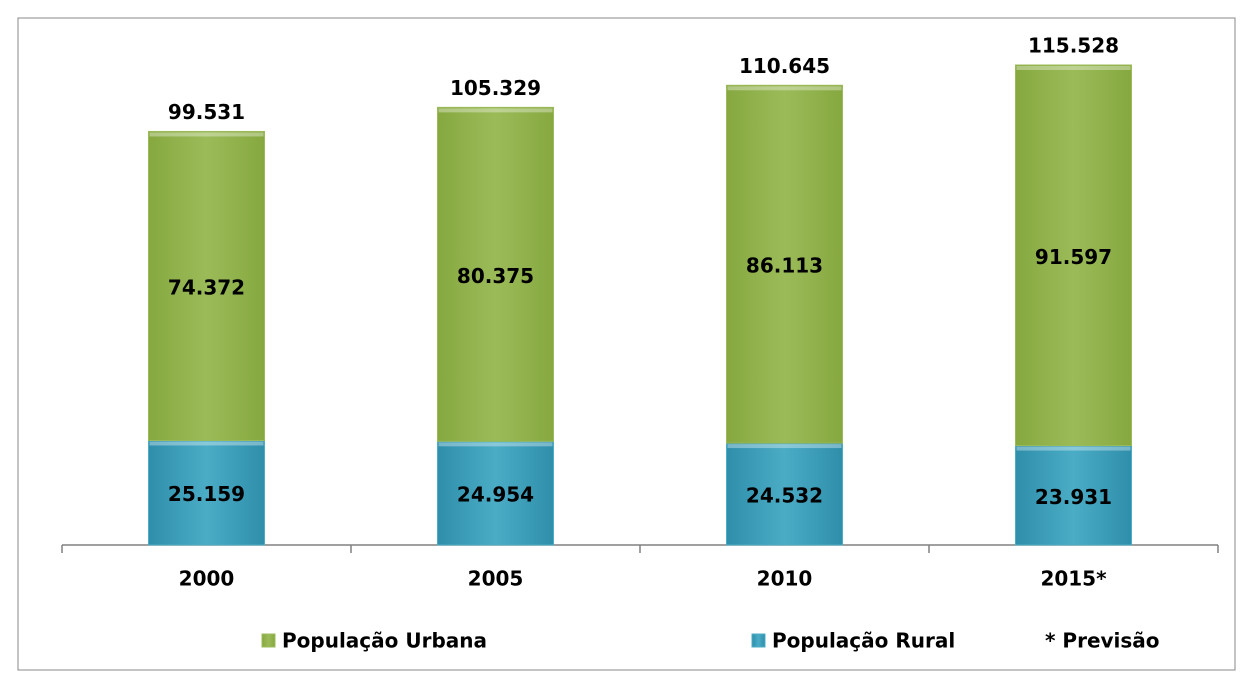 The width and height of the screenshot is (1249, 684). What do you see at coordinates (863, 641) in the screenshot?
I see `legend-label: População Rural` at bounding box center [863, 641].